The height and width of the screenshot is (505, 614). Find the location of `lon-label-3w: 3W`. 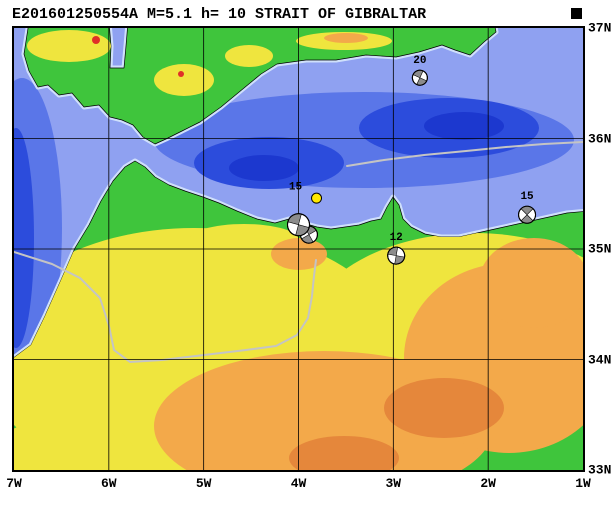

lon-label-3w: 3W is located at coordinates (393, 483).